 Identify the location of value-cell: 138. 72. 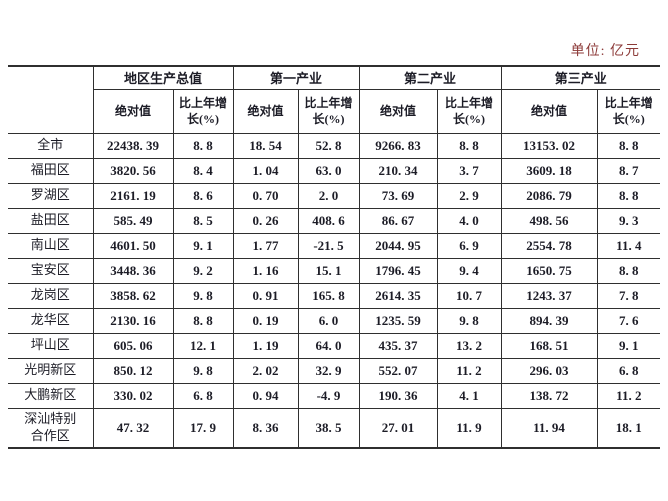
(549, 395).